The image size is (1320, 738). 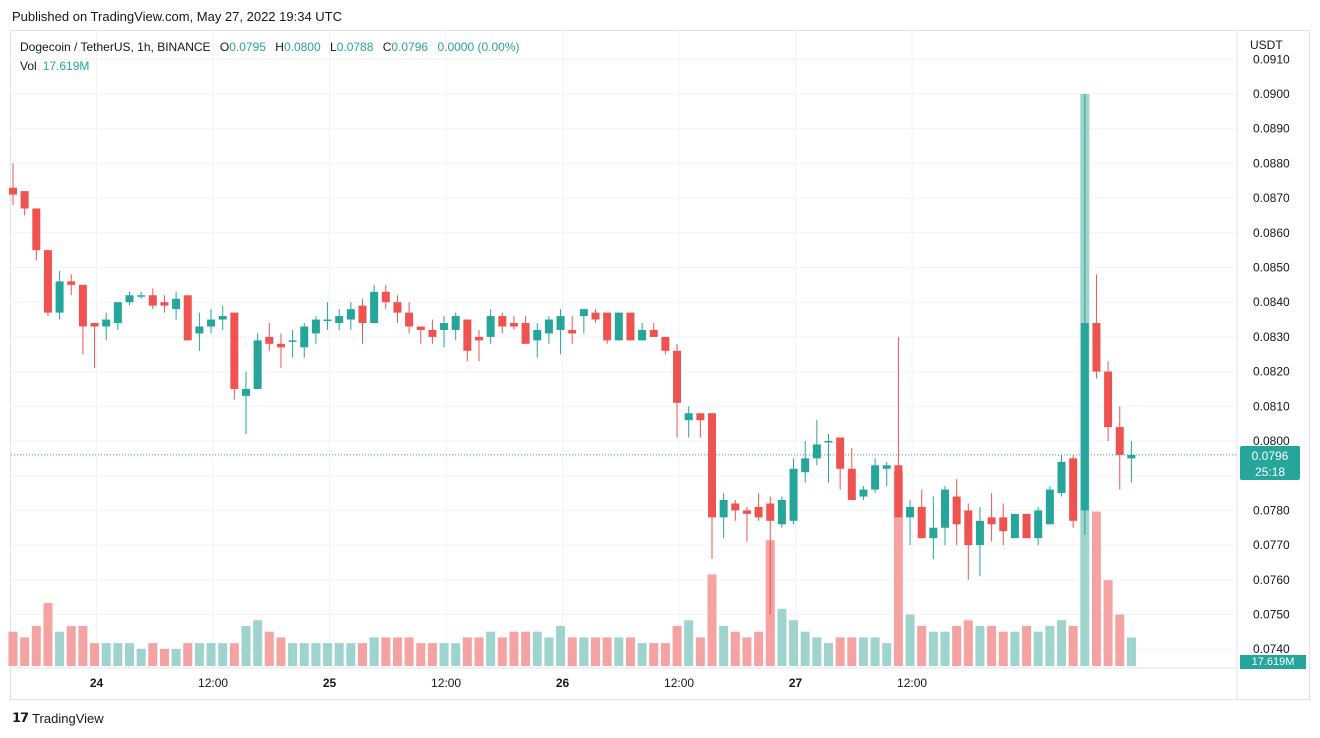 What do you see at coordinates (1271, 268) in the screenshot?
I see `y-tick-label: 0.0850` at bounding box center [1271, 268].